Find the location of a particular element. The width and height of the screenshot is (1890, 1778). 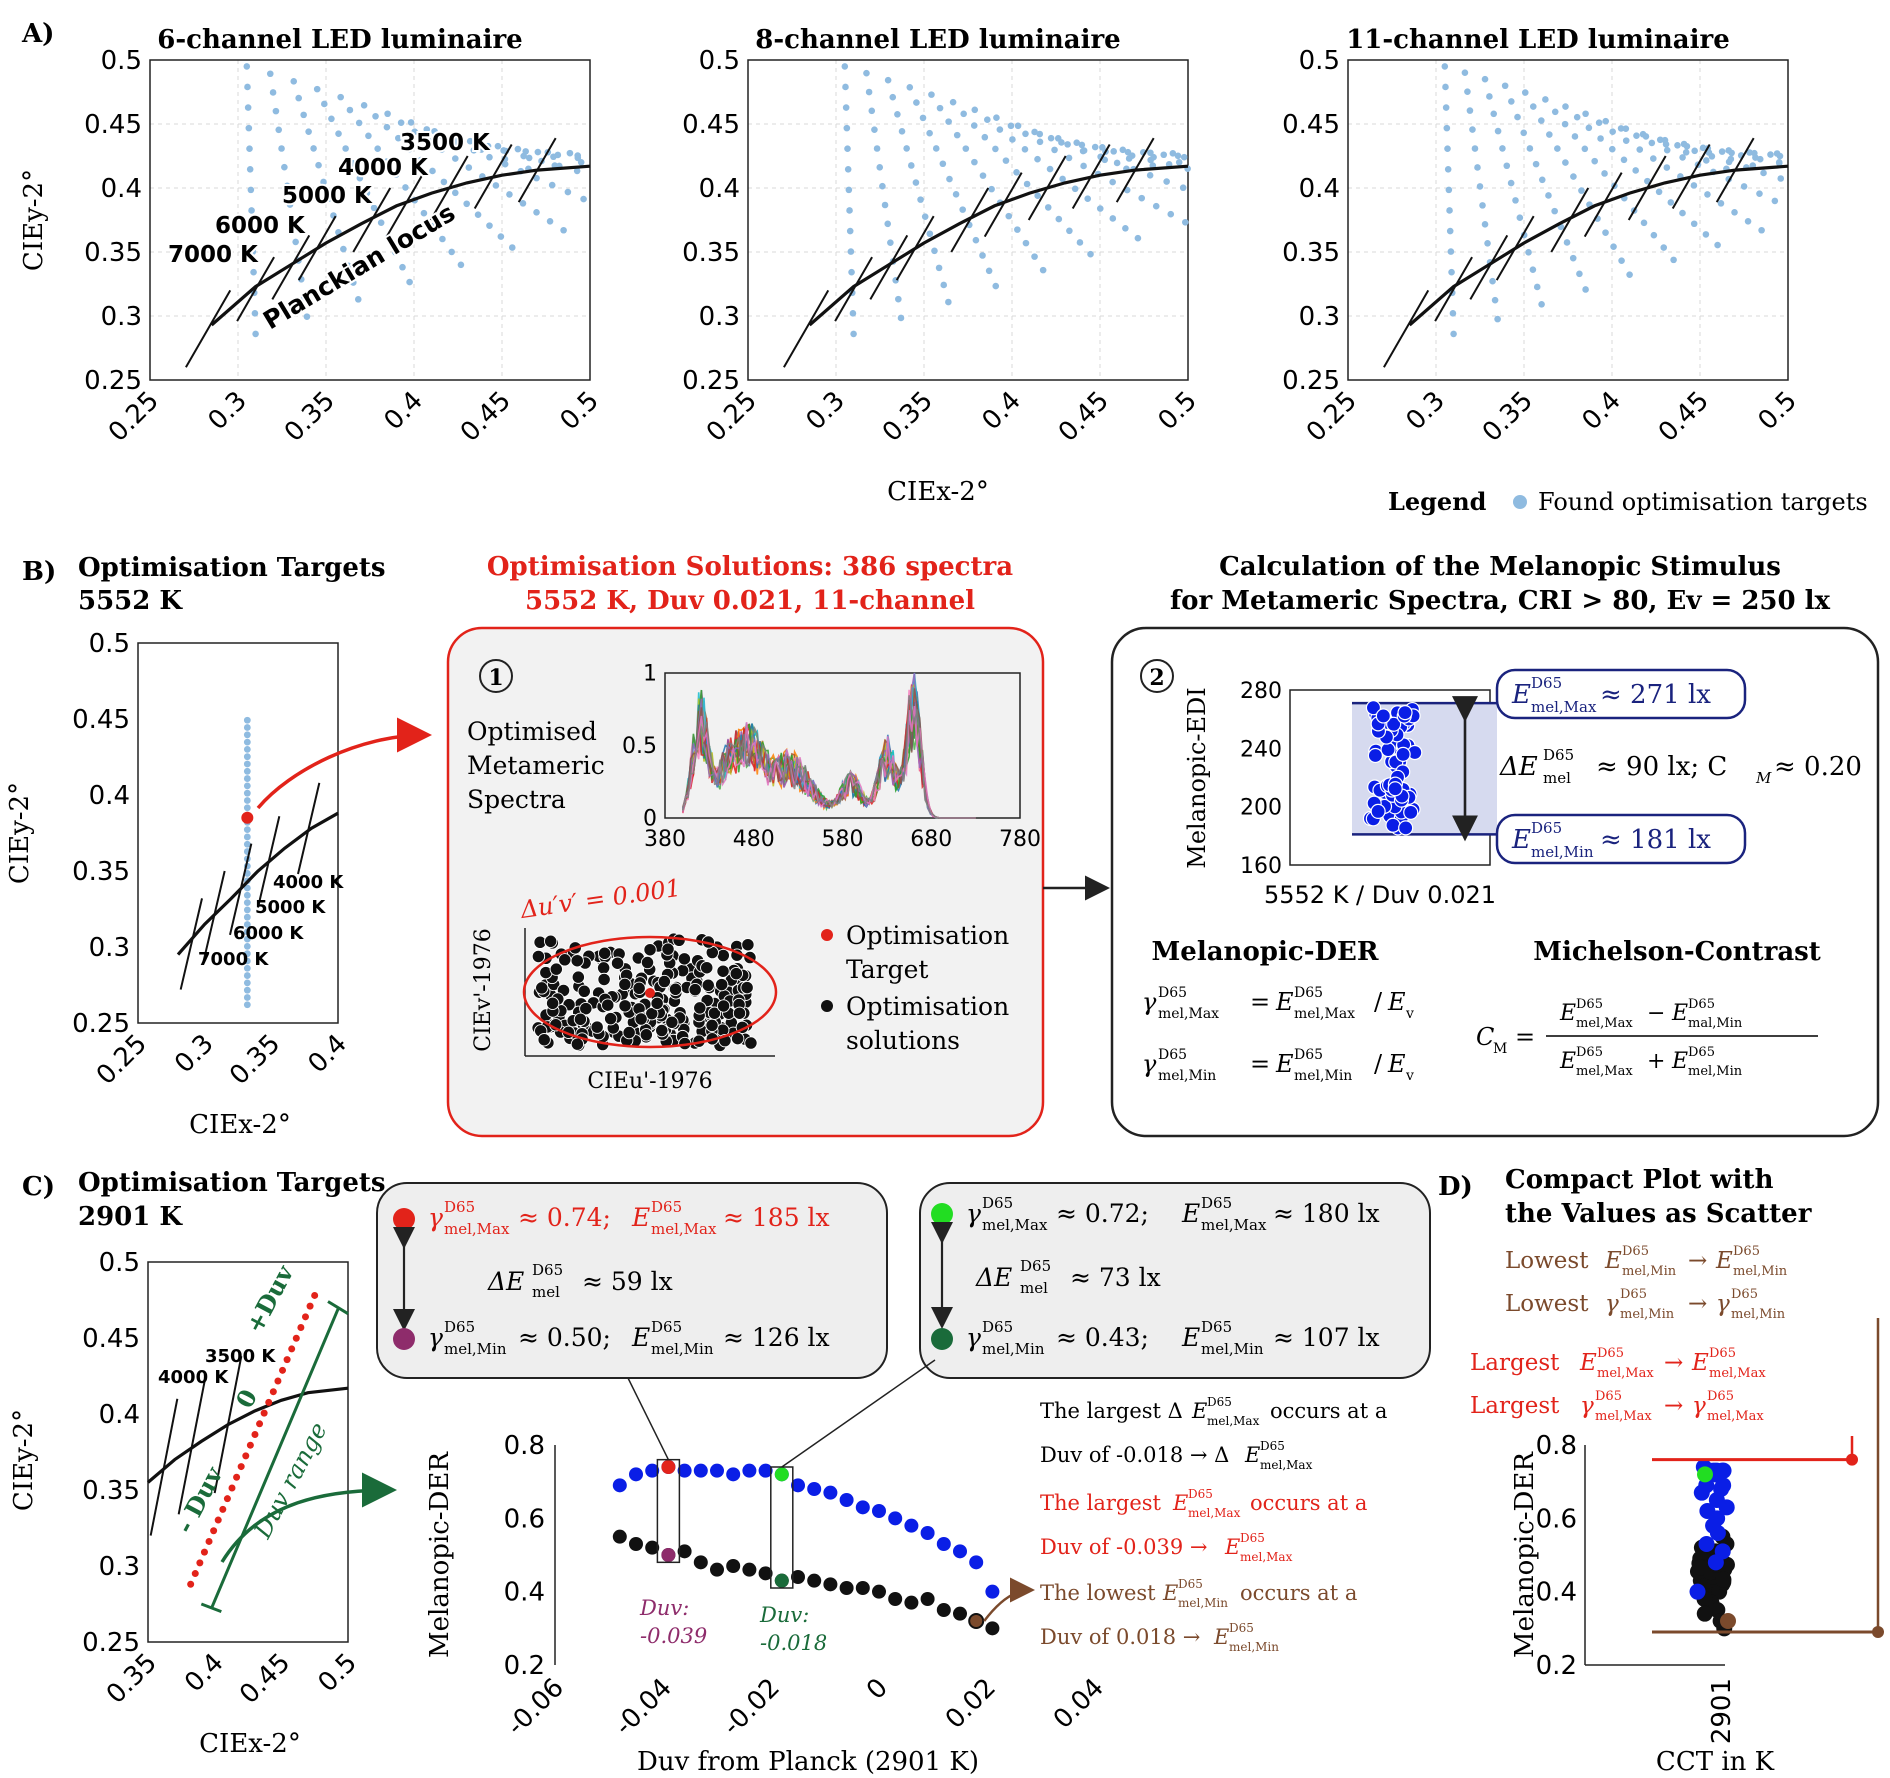

max-edi-symbol: E is located at coordinates (1521, 695).